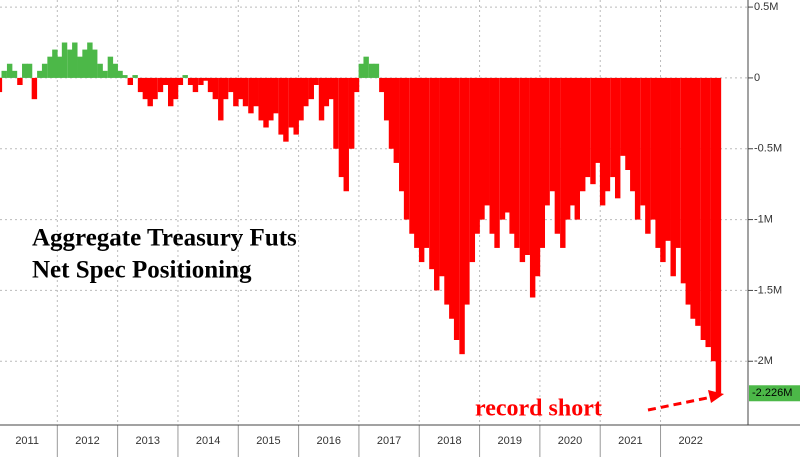 This screenshot has height=457, width=800. Describe the element at coordinates (763, 361) in the screenshot. I see `y-tick-label: -2M` at that location.